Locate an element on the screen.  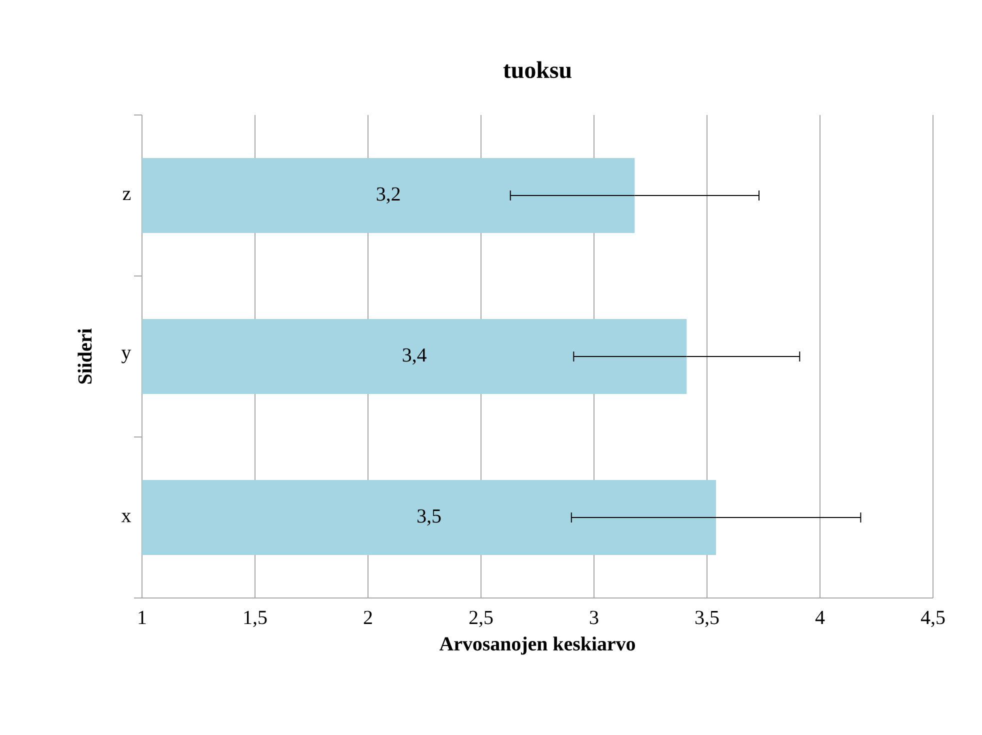
y-axis-title: Siideri is located at coordinates (85, 356).